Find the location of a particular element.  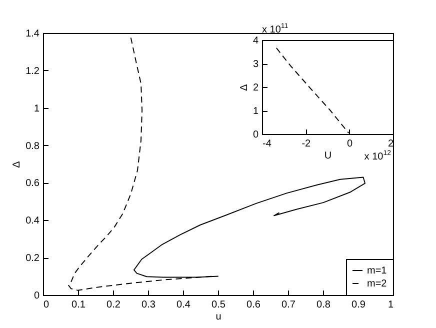

x-tick-label: -2 is located at coordinates (307, 144).